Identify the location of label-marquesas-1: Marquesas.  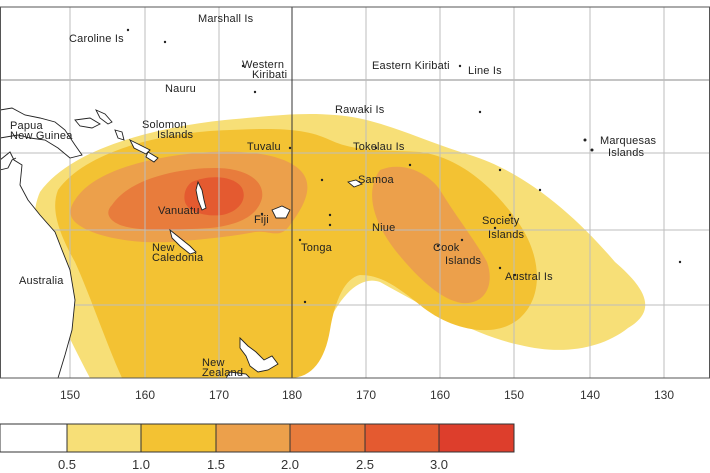
(628, 141).